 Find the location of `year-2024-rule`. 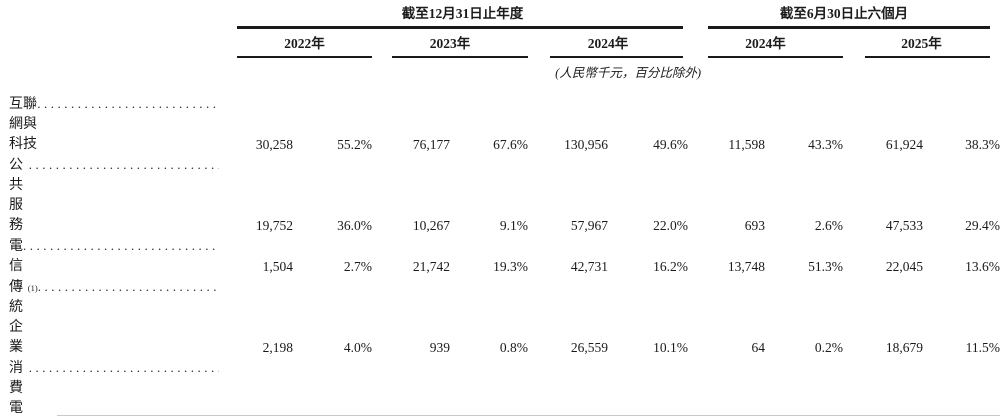

year-2024-rule is located at coordinates (616, 57).